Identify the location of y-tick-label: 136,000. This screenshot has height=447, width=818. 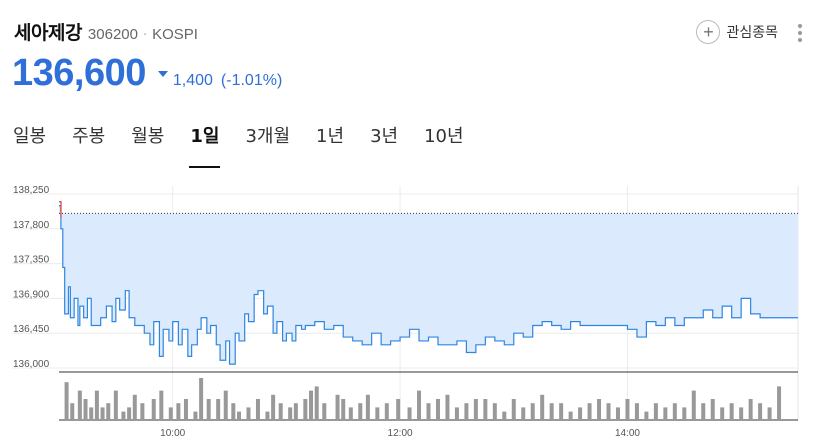
(31, 364).